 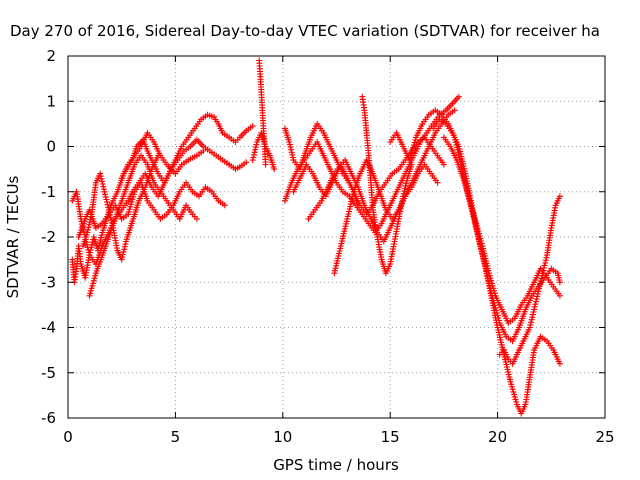 What do you see at coordinates (176, 437) in the screenshot?
I see `x-tick-label: 5` at bounding box center [176, 437].